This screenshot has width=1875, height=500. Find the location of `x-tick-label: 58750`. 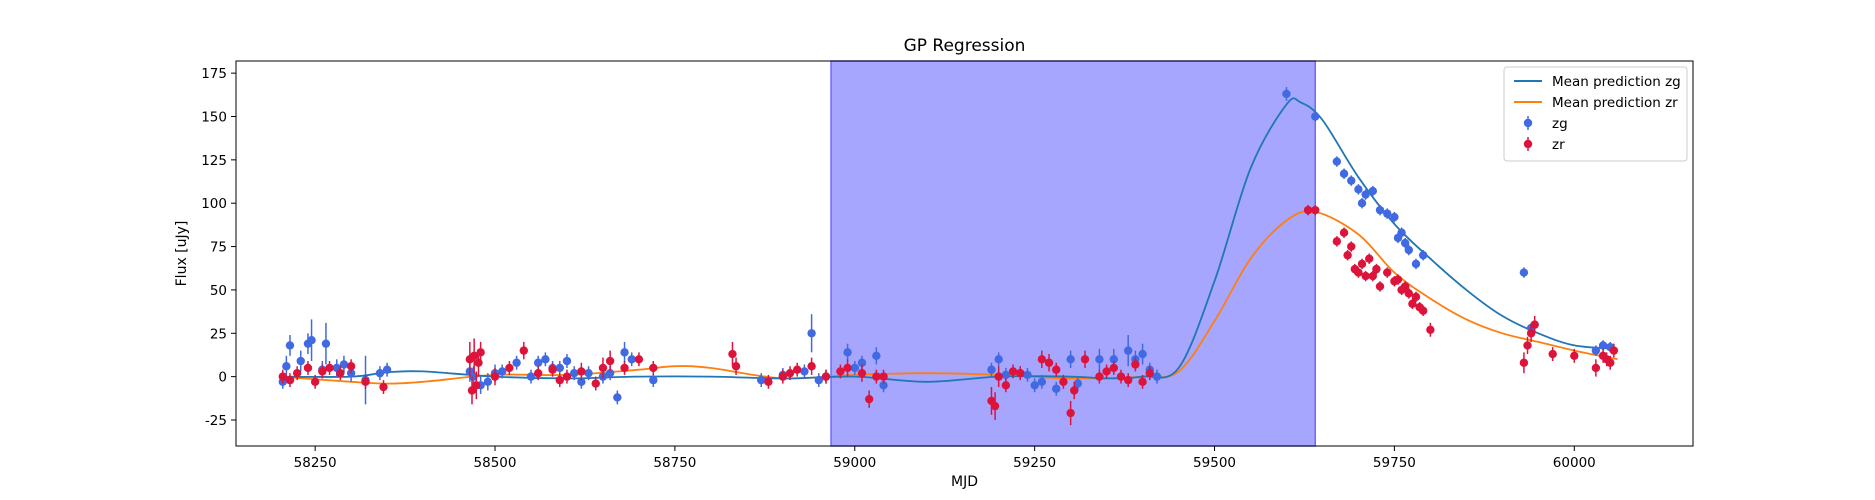

x-tick-label: 58750 is located at coordinates (674, 463).